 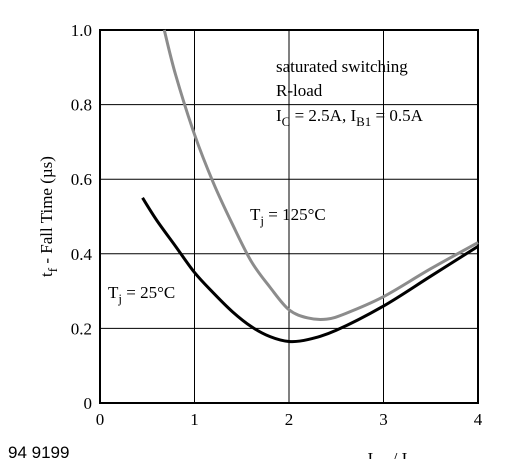 I want to click on annotation: R-load, so click(x=299, y=90).